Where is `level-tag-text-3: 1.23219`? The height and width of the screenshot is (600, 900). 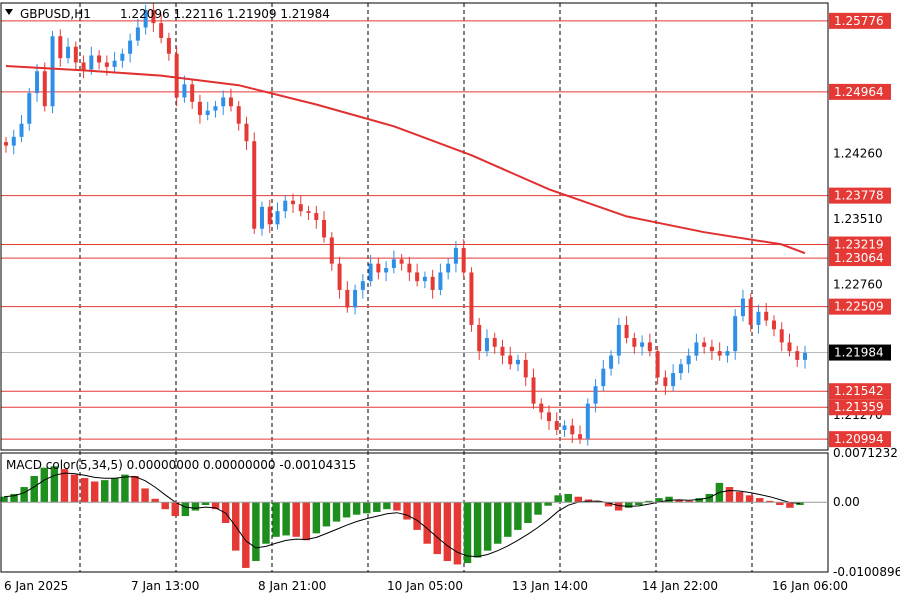 level-tag-text-3: 1.23219 is located at coordinates (859, 245).